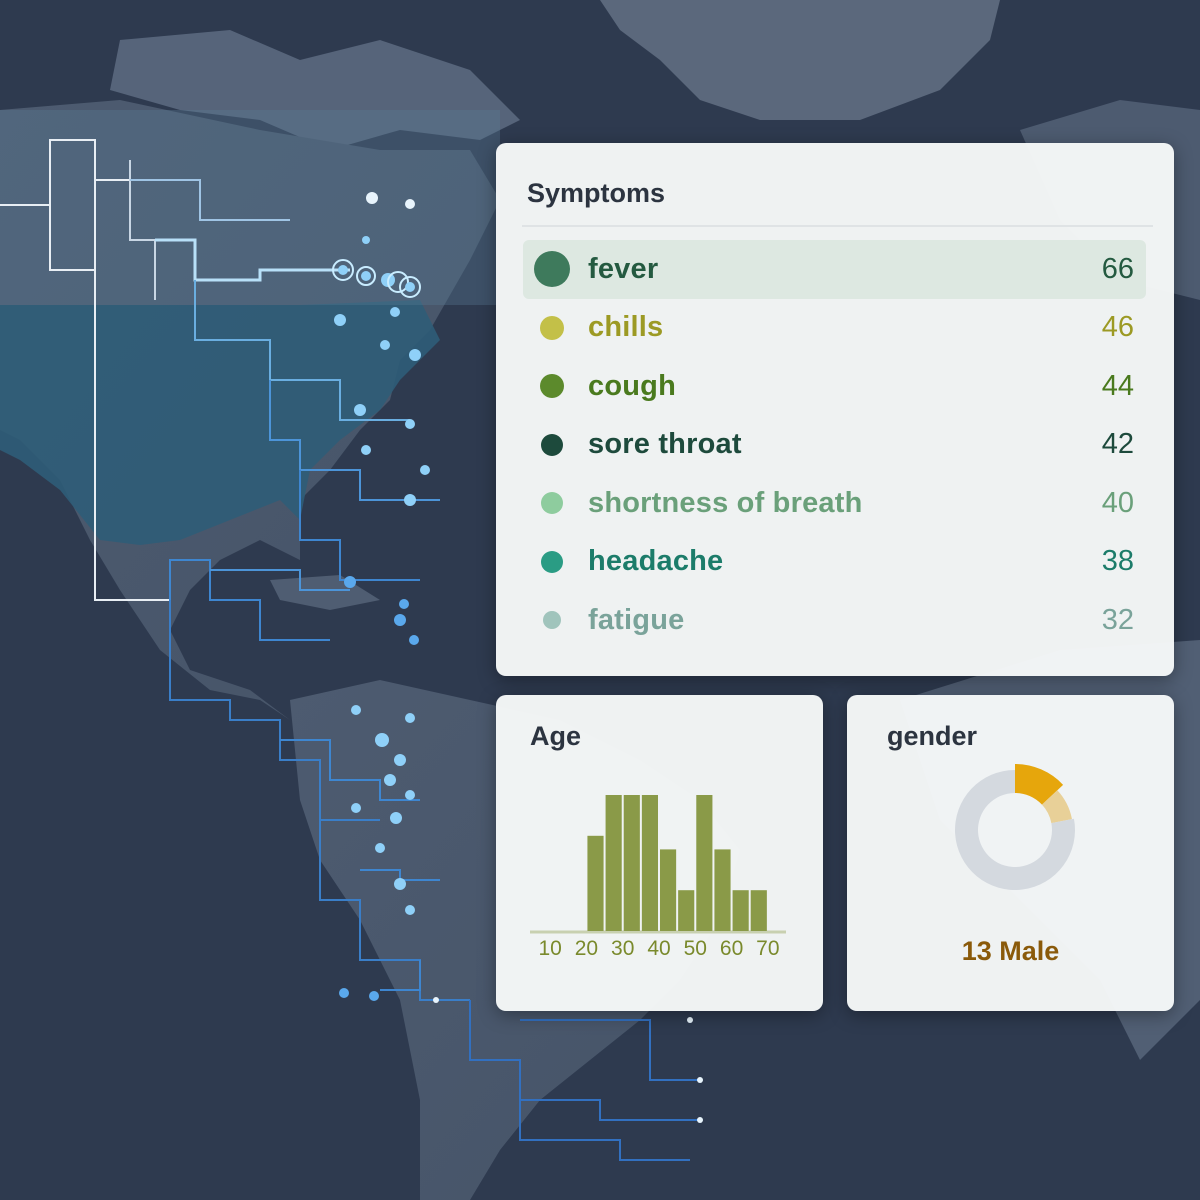  Describe the element at coordinates (834, 620) in the screenshot. I see `symptom-row-fatigue: fatigue 32` at that location.